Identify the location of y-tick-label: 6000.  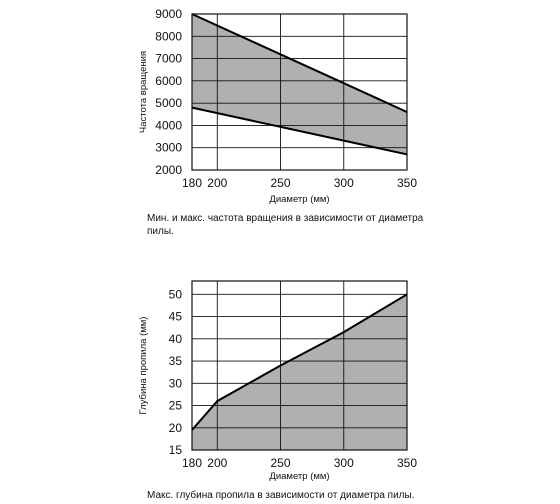
(168, 81).